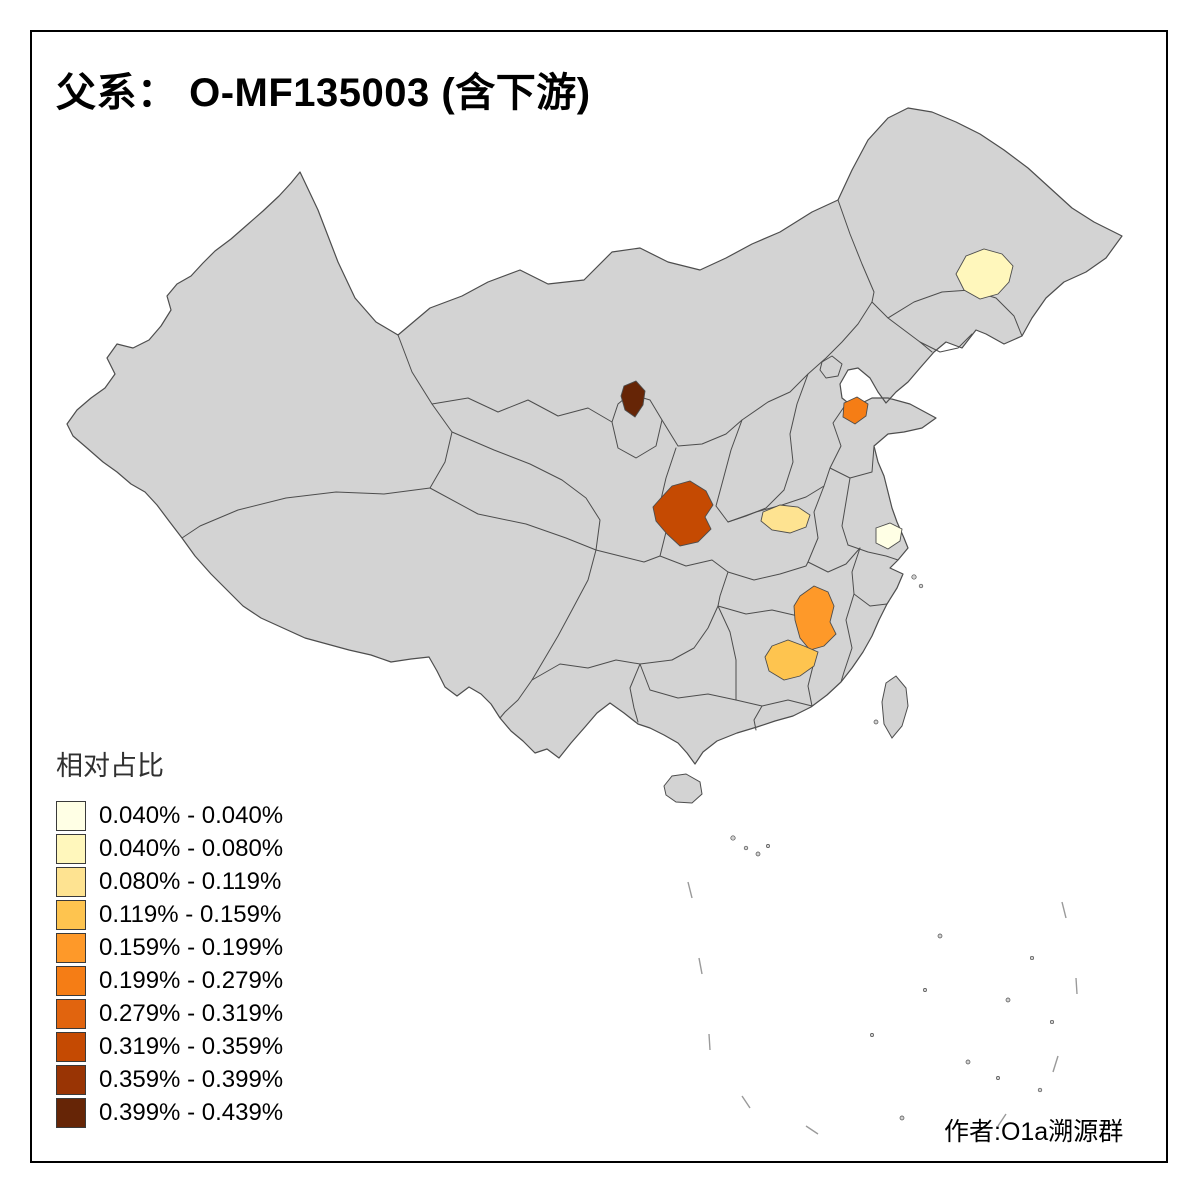 This screenshot has width=1200, height=1200. Describe the element at coordinates (191, 1112) in the screenshot. I see `legend-label: 0.399% - 0.439%` at that location.